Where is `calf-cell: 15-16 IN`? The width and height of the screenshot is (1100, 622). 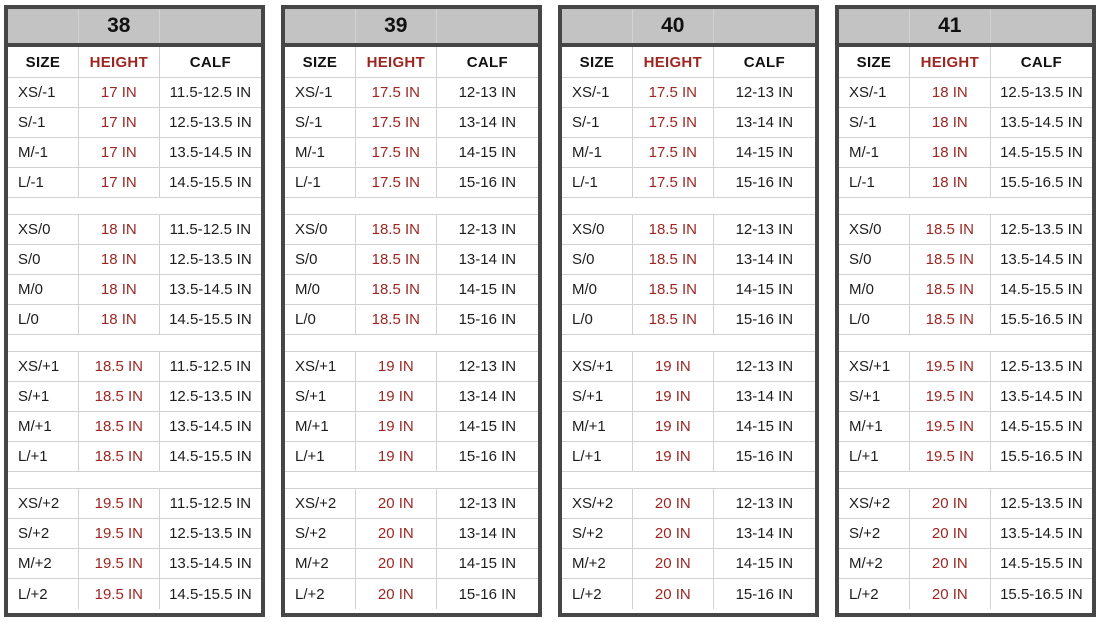 calf-cell: 15-16 IN is located at coordinates (487, 594).